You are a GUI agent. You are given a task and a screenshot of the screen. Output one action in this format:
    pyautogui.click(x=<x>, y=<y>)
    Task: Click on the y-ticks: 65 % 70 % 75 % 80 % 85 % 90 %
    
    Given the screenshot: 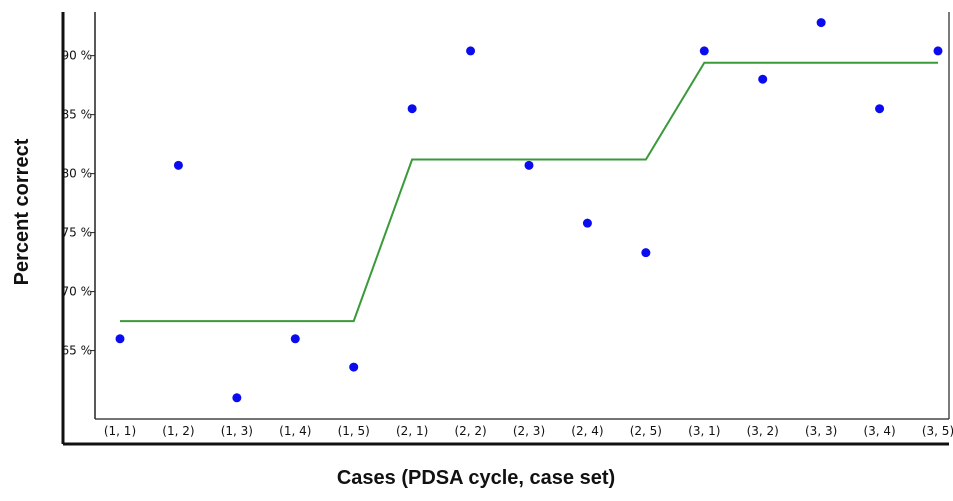 What is the action you would take?
    pyautogui.click(x=78, y=203)
    